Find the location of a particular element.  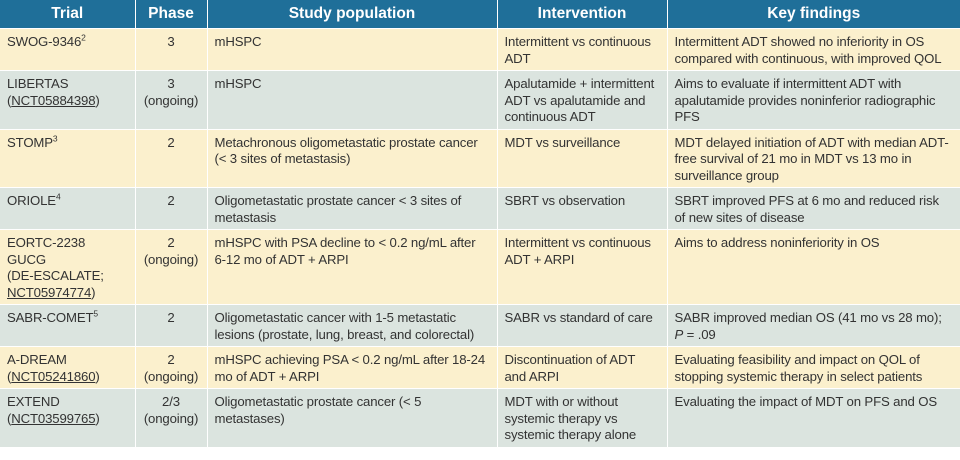

trial-alias: (DE-ESCALATE; is located at coordinates (55, 275).